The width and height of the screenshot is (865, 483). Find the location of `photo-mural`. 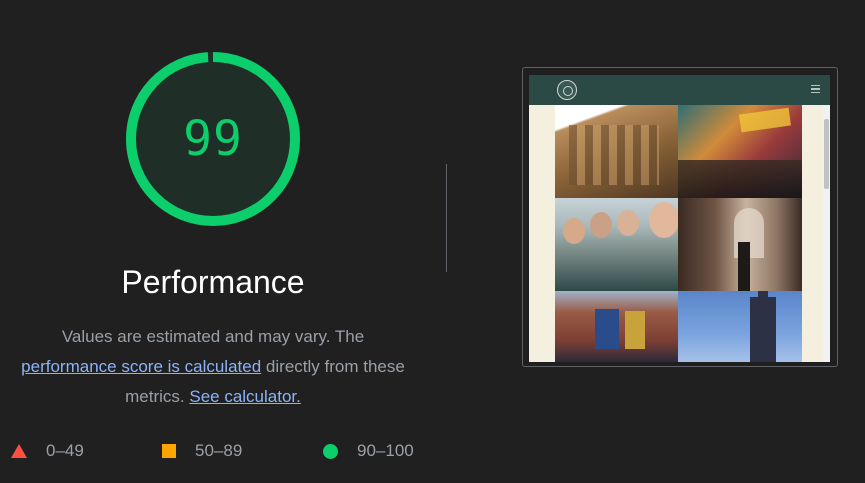

photo-mural is located at coordinates (740, 151).